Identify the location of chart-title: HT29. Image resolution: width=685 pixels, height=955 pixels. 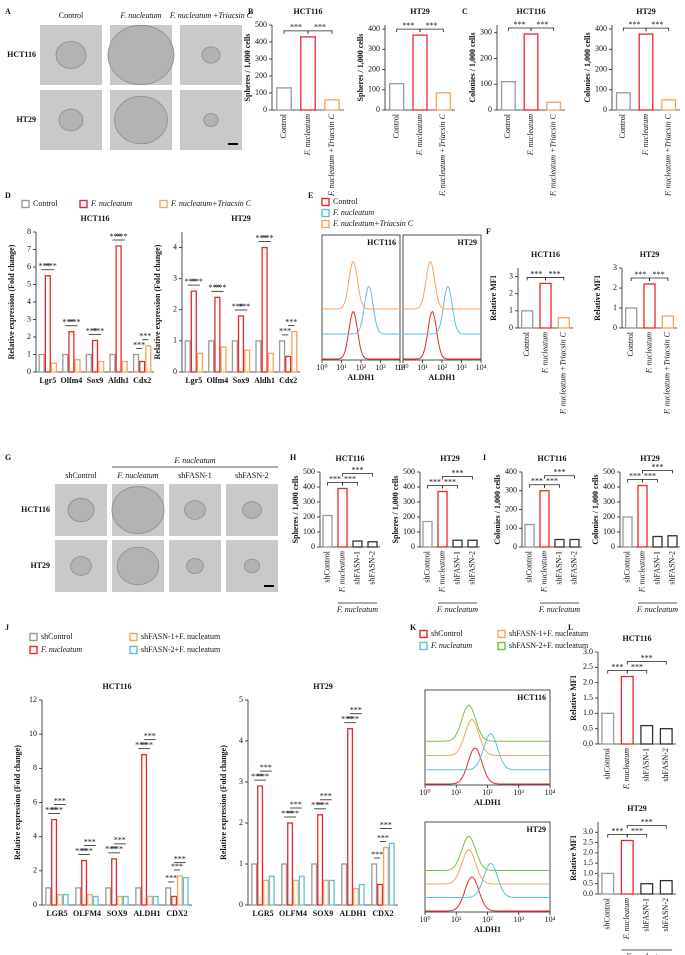
(637, 808).